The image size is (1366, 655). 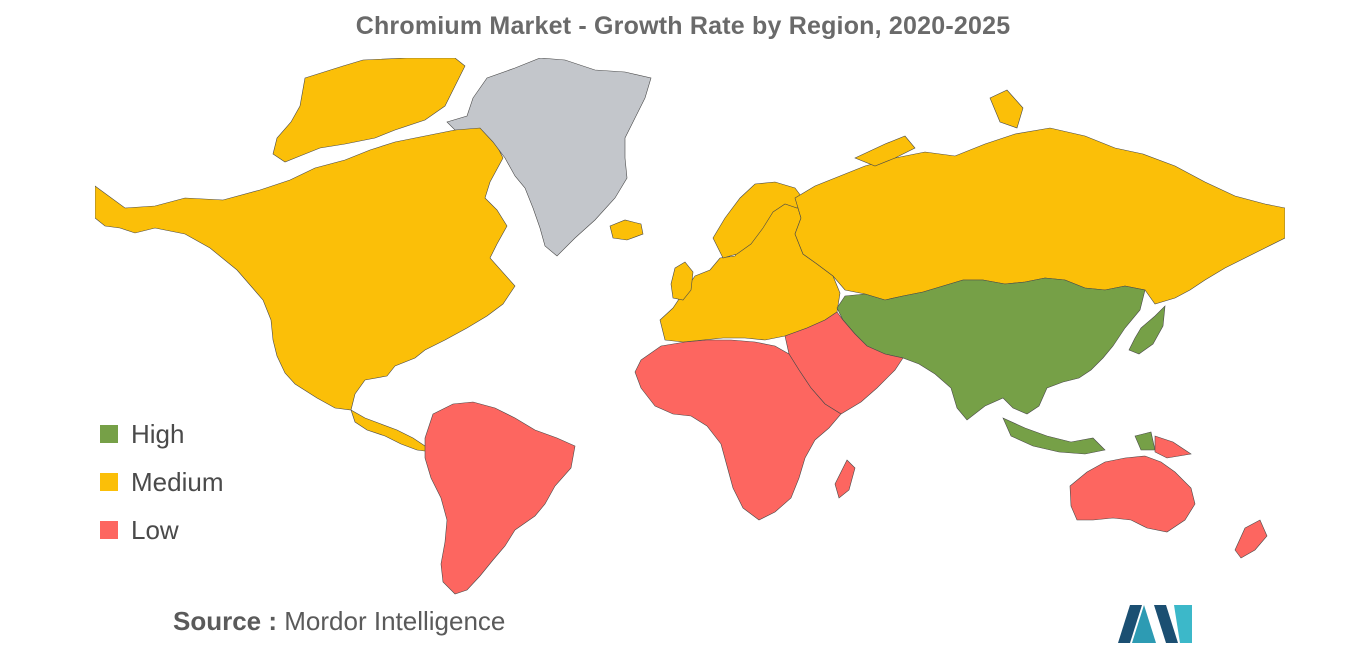 I want to click on region-indonesia, so click(x=1054, y=436).